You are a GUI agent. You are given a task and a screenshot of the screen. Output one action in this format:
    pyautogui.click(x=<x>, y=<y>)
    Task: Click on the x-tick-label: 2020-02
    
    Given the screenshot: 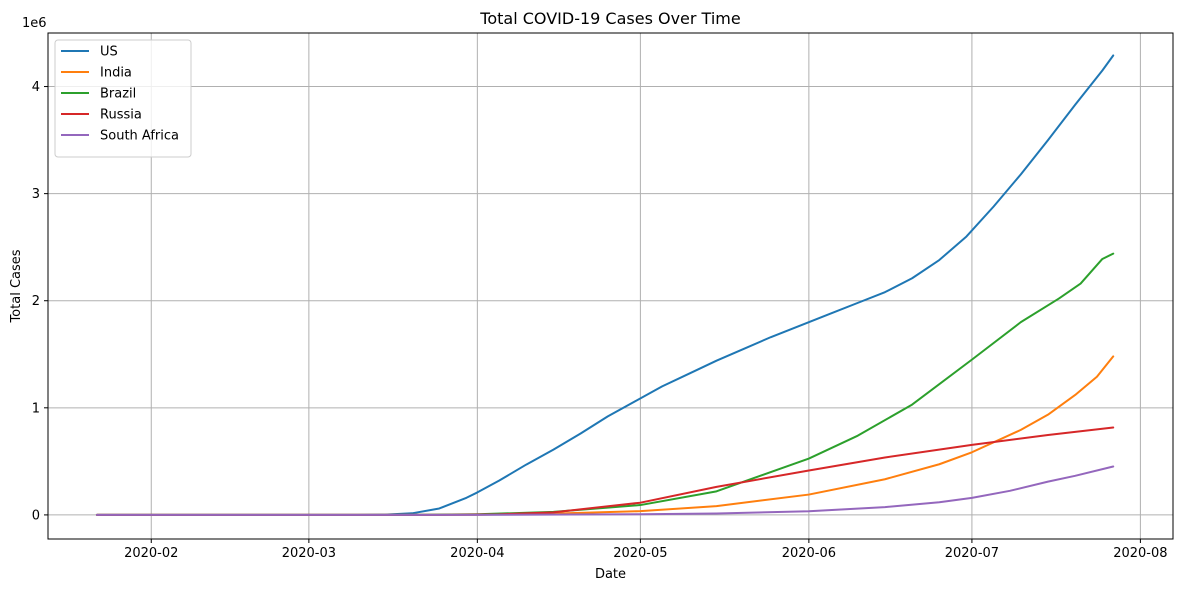 What is the action you would take?
    pyautogui.click(x=151, y=553)
    